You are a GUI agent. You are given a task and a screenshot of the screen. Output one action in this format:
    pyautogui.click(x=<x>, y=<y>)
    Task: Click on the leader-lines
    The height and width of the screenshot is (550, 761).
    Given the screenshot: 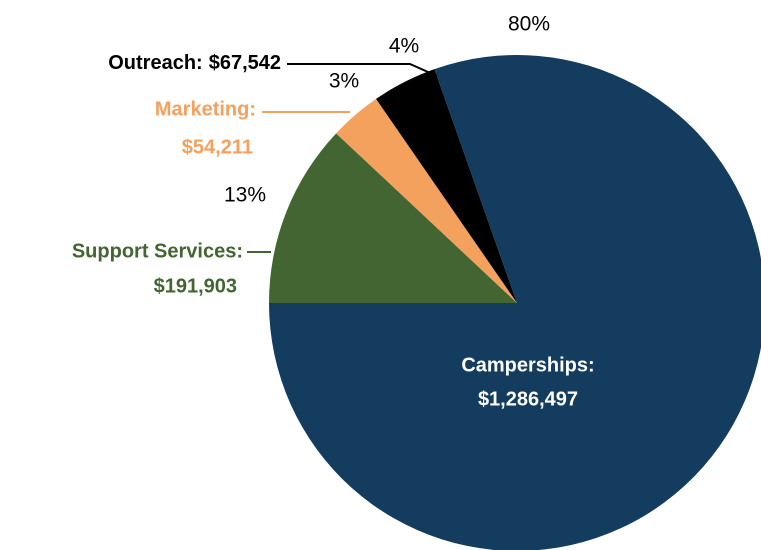 What is the action you would take?
    pyautogui.click(x=342, y=158)
    